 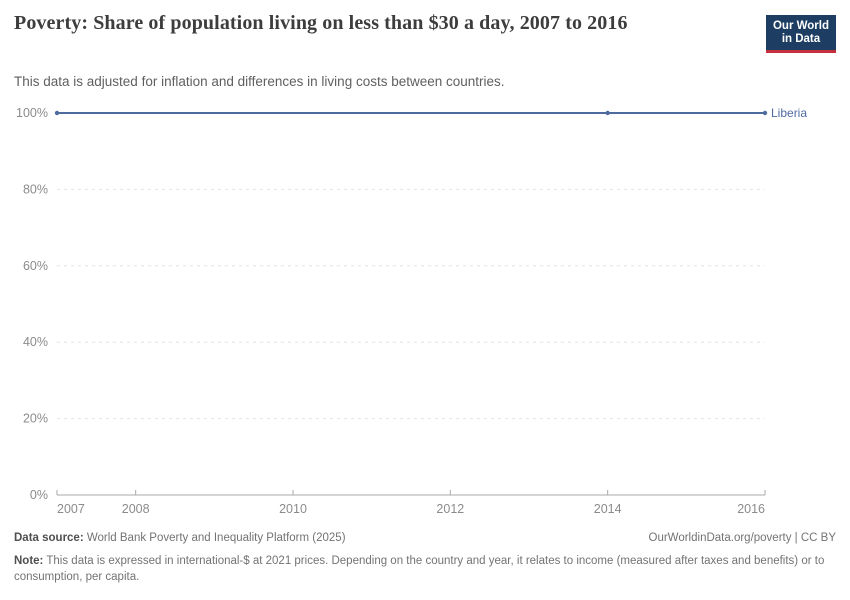 I want to click on x-tick-label: 2012, so click(x=450, y=509).